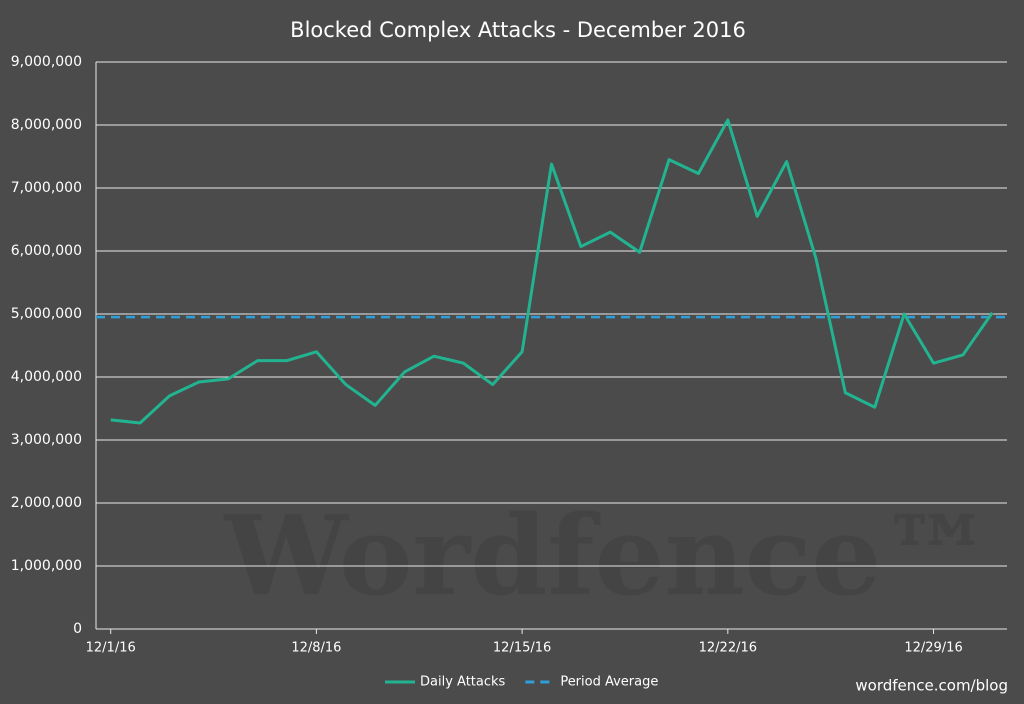  What do you see at coordinates (933, 648) in the screenshot?
I see `x-tick-label: 12/29/16` at bounding box center [933, 648].